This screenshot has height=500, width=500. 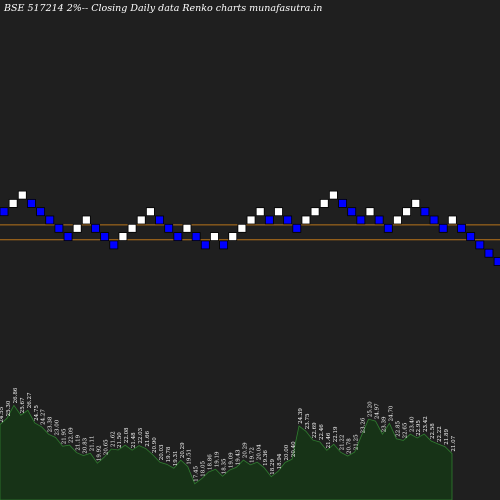 What do you see at coordinates (99, 453) in the screenshot?
I see `volume-label: 19.92` at bounding box center [99, 453].